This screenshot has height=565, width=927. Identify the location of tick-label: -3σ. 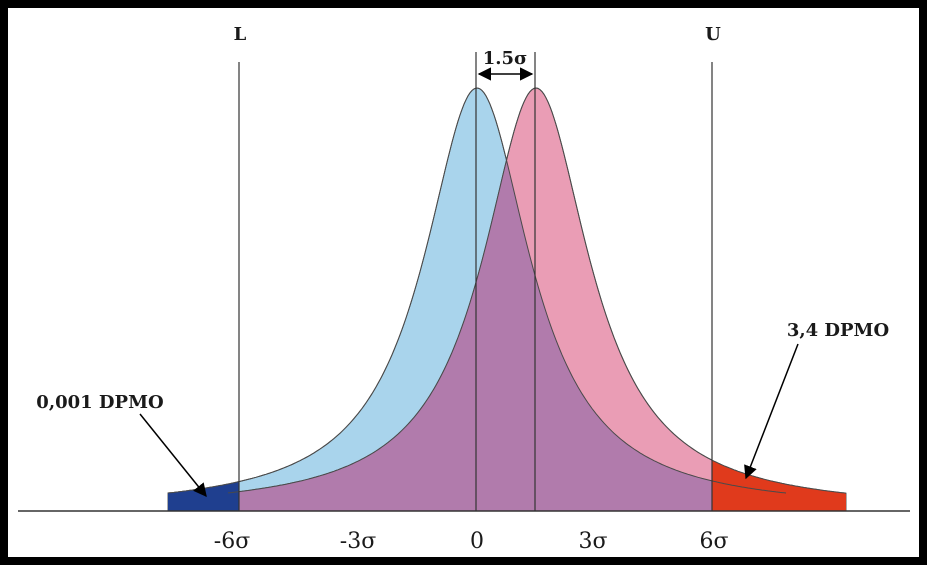
(358, 541).